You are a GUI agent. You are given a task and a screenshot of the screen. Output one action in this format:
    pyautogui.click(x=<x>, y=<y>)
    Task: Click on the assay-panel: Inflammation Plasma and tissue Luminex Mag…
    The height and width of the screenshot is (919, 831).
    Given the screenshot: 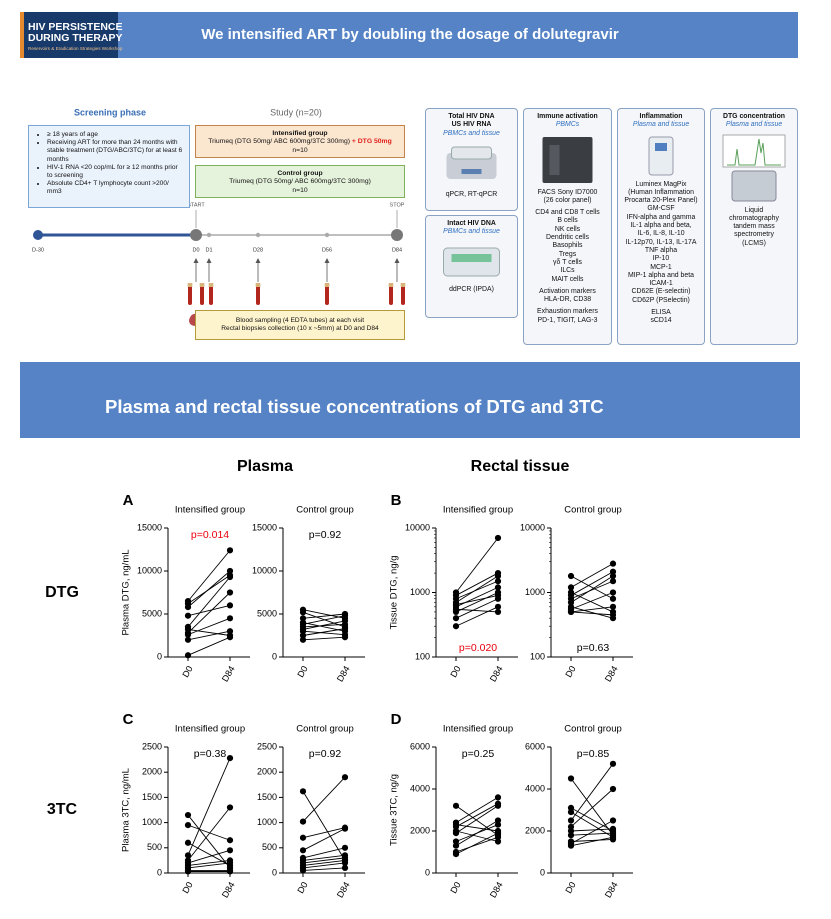 What is the action you would take?
    pyautogui.click(x=661, y=226)
    